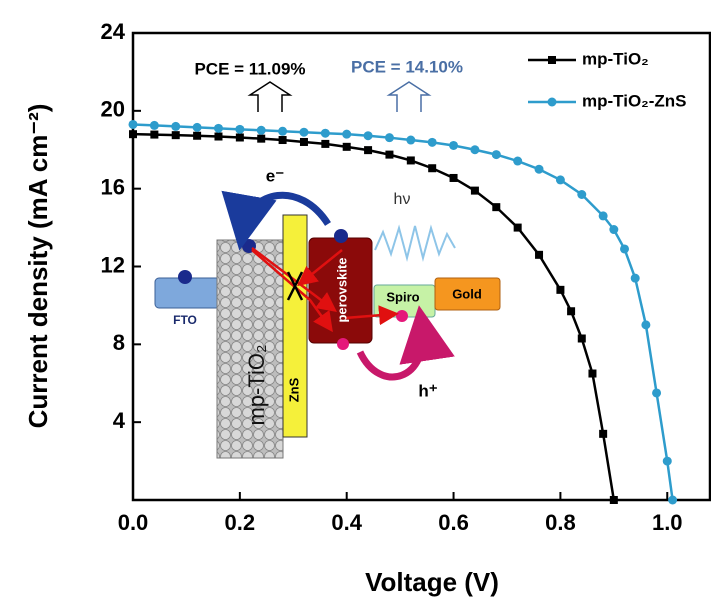 The image size is (711, 607). I want to click on y-tick-label: 4, so click(119, 420).